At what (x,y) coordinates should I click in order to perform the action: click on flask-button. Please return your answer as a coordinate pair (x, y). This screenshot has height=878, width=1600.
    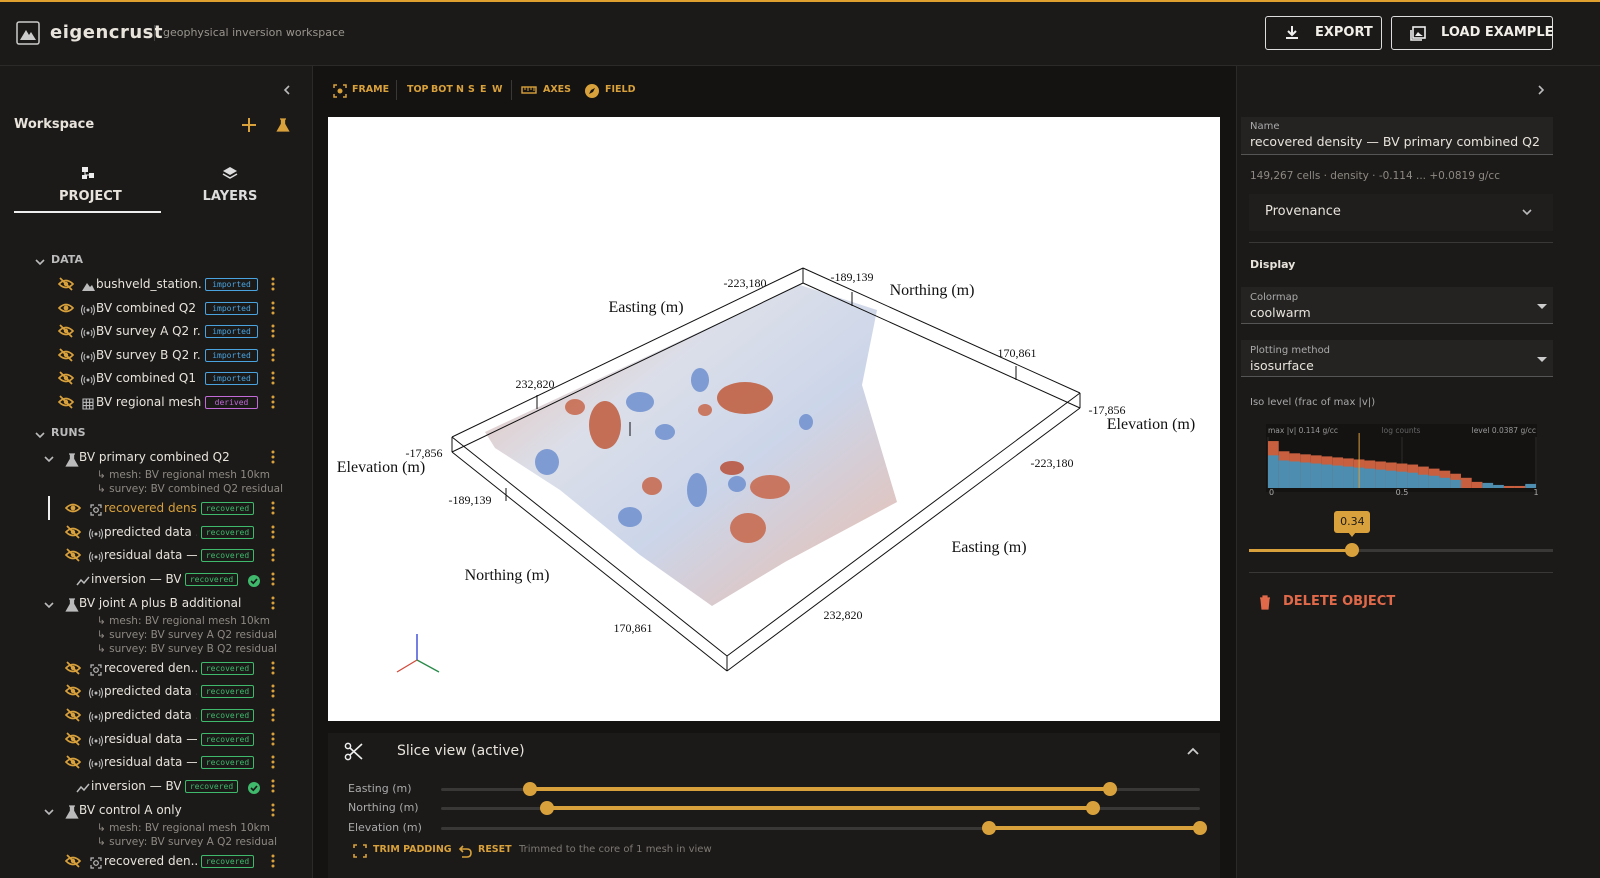
    Looking at the image, I should click on (283, 125).